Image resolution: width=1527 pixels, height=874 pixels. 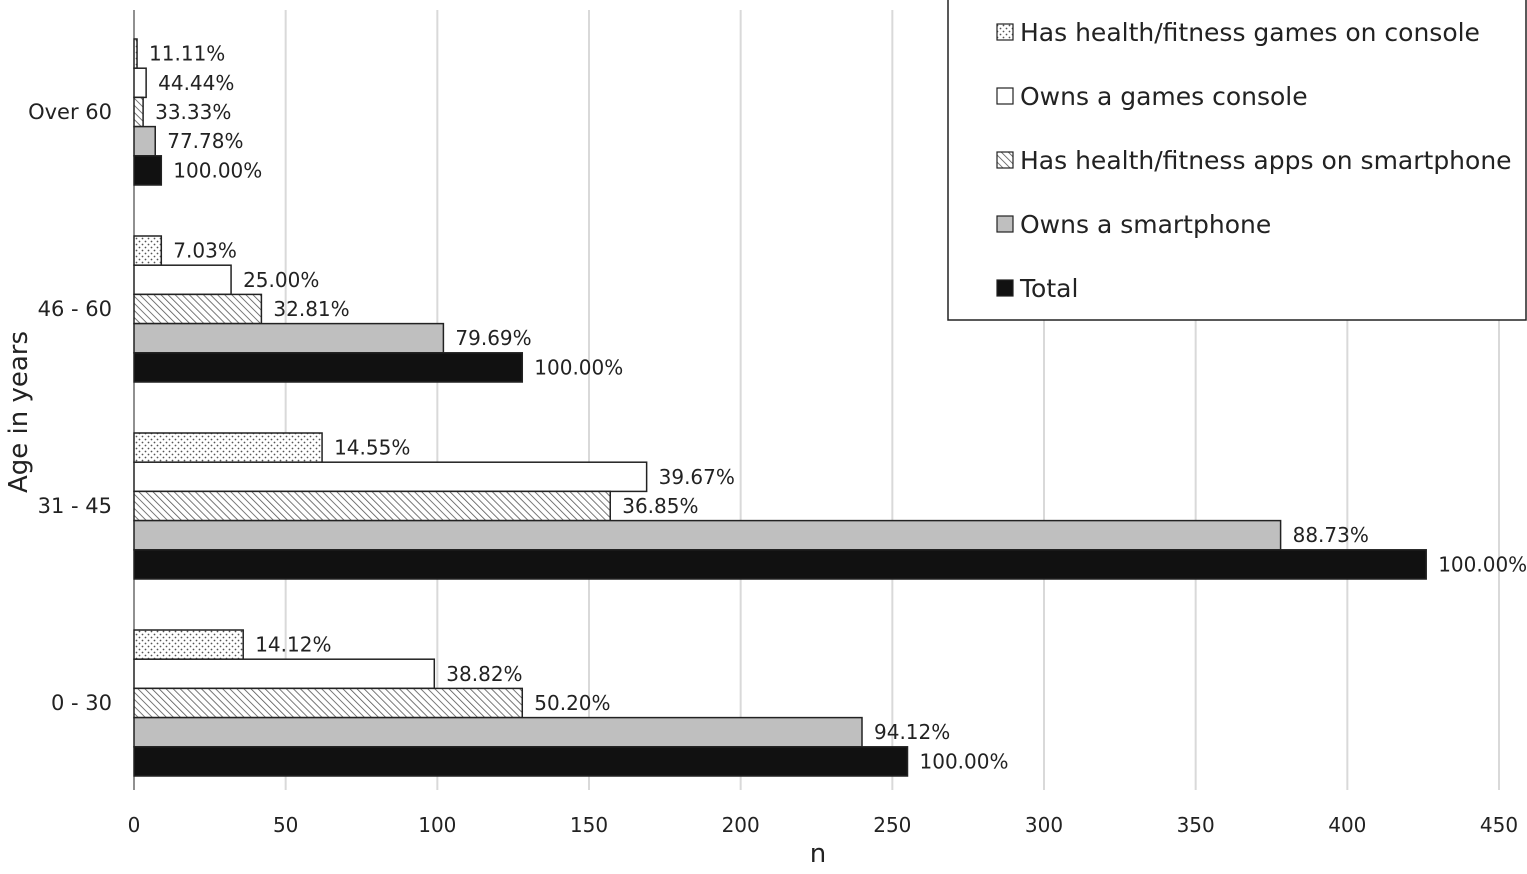 What do you see at coordinates (205, 251) in the screenshot?
I see `data-label: 7.03%` at bounding box center [205, 251].